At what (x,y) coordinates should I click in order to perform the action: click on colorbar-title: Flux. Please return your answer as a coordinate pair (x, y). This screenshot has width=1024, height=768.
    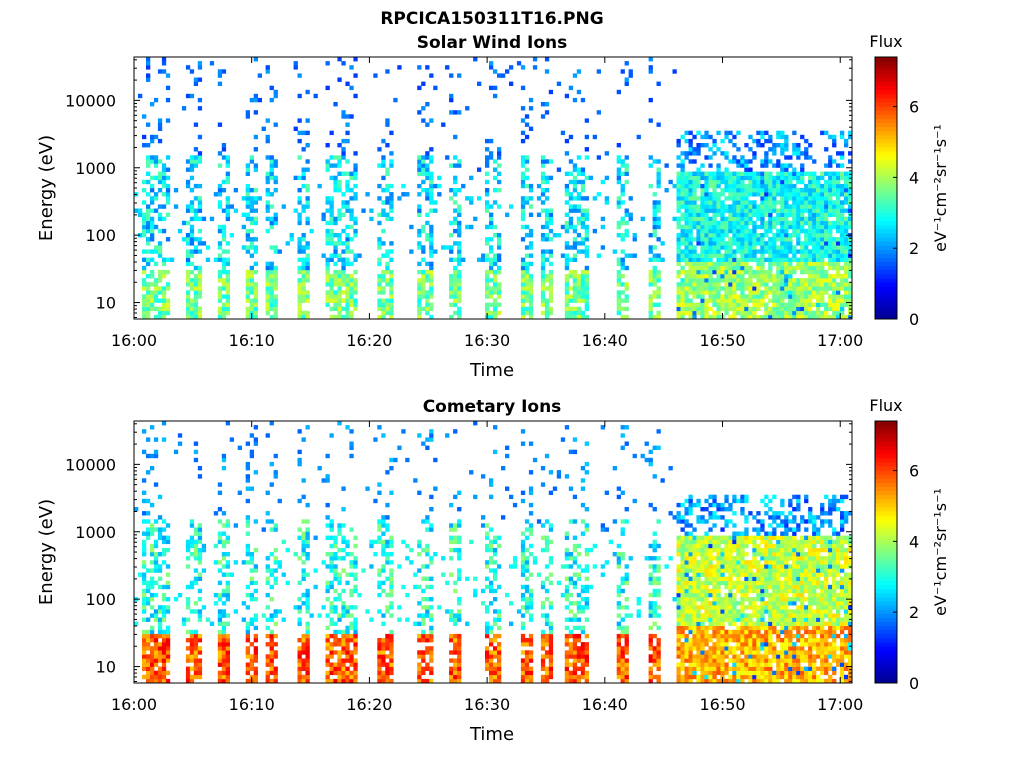
    Looking at the image, I should click on (885, 41).